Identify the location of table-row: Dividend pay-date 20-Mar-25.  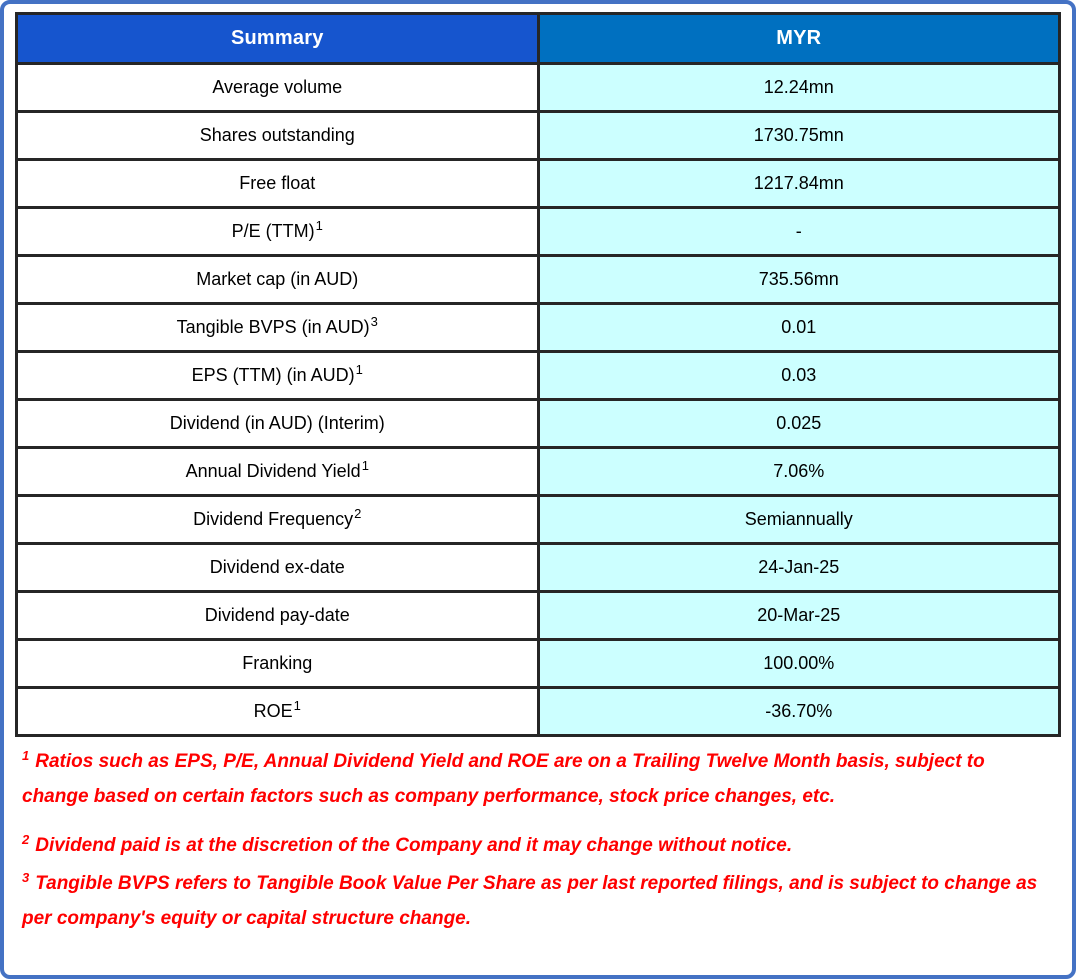
(538, 615).